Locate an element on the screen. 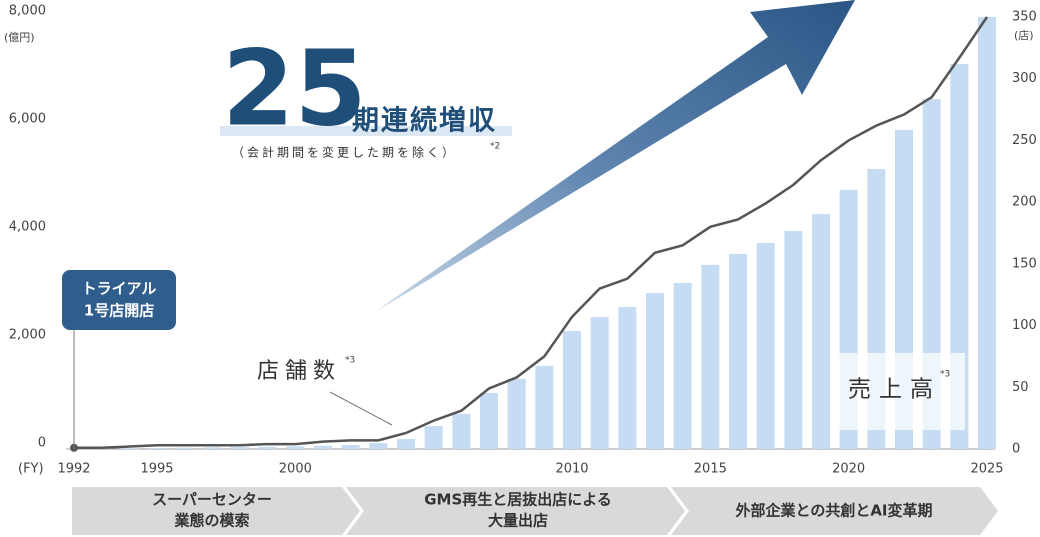  y2-unit: (店) is located at coordinates (1024, 35).